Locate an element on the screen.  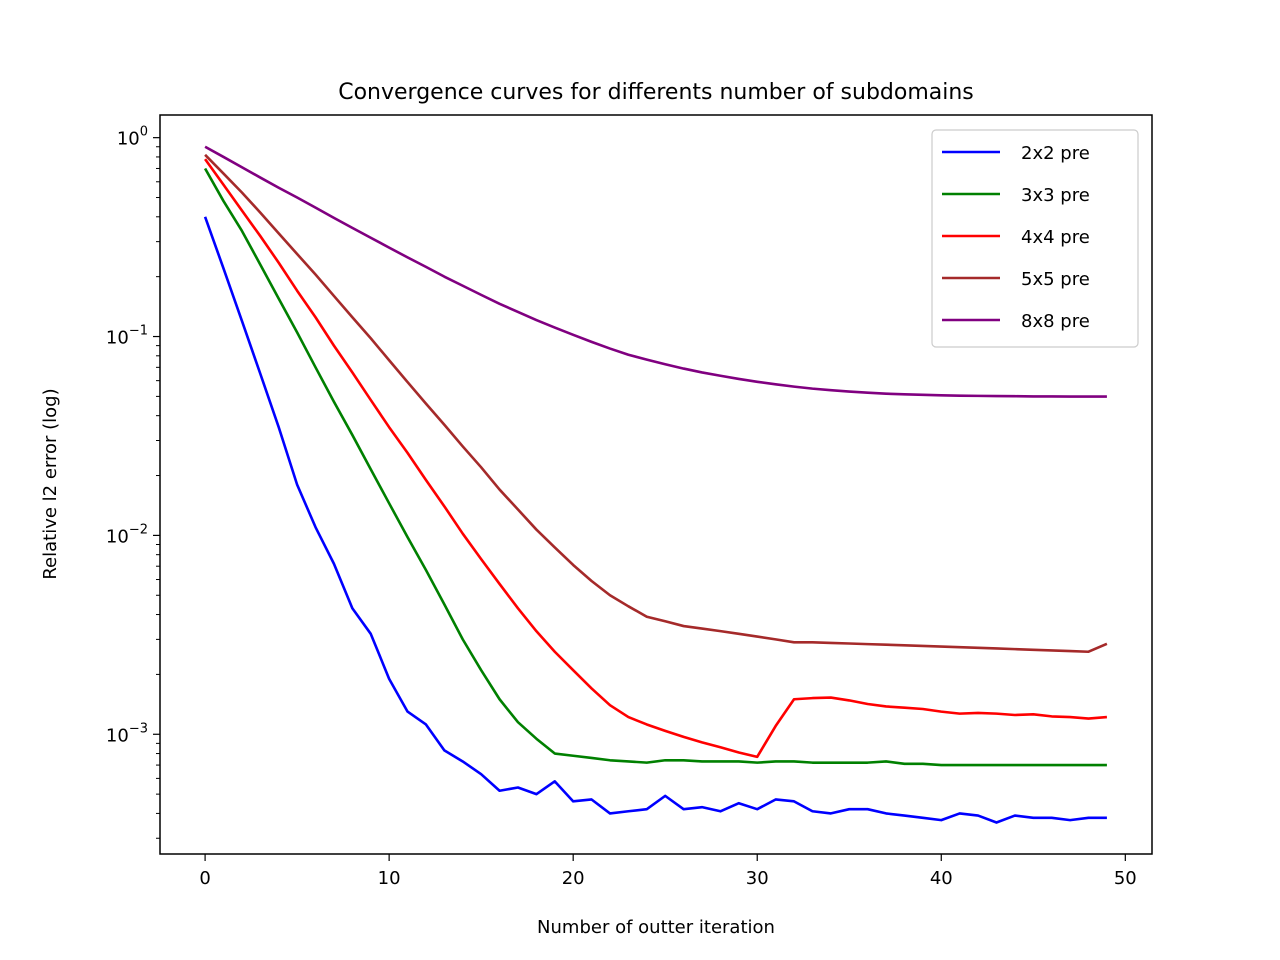
y-axis: 10⁰ 10⁻¹ 10⁻² 10⁻³ is located at coordinates (133, 482).